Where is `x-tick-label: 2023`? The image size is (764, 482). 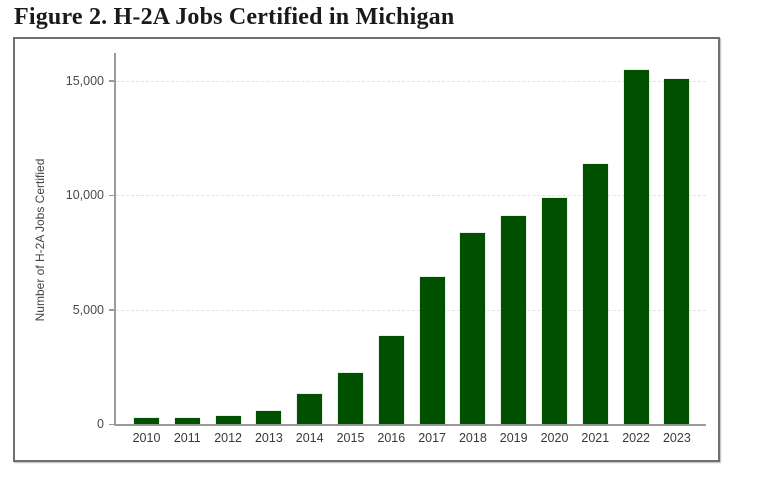 x-tick-label: 2023 is located at coordinates (676, 438).